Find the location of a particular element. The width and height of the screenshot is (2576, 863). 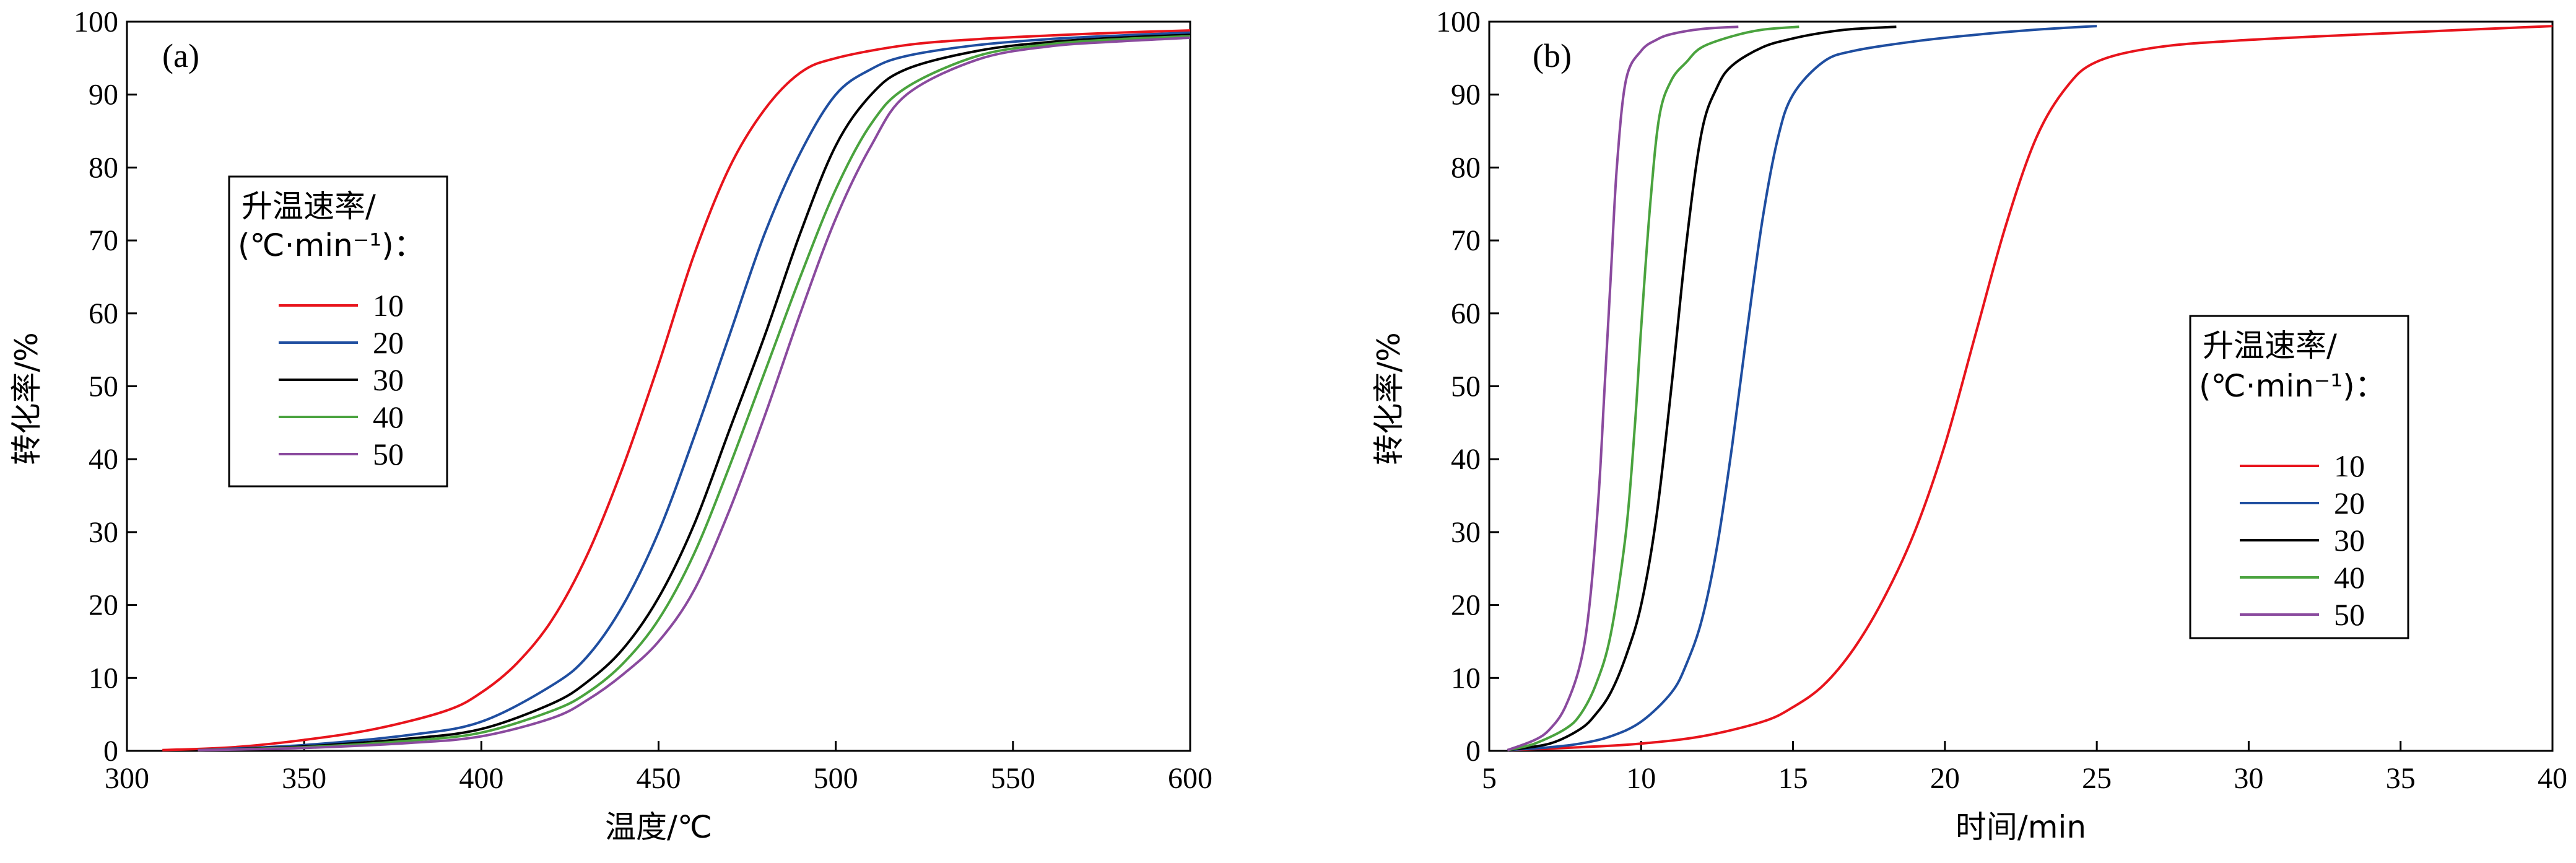

legend-title-line1-b: 升温速率/ is located at coordinates (2270, 346).